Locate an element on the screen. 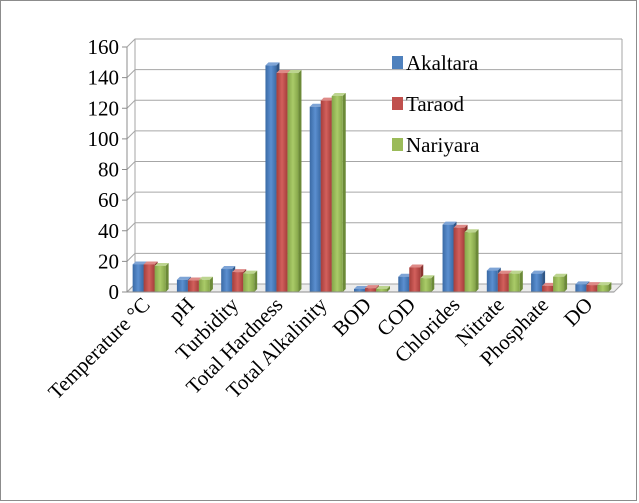 The width and height of the screenshot is (639, 503). x-tick-label: DO is located at coordinates (578, 312).